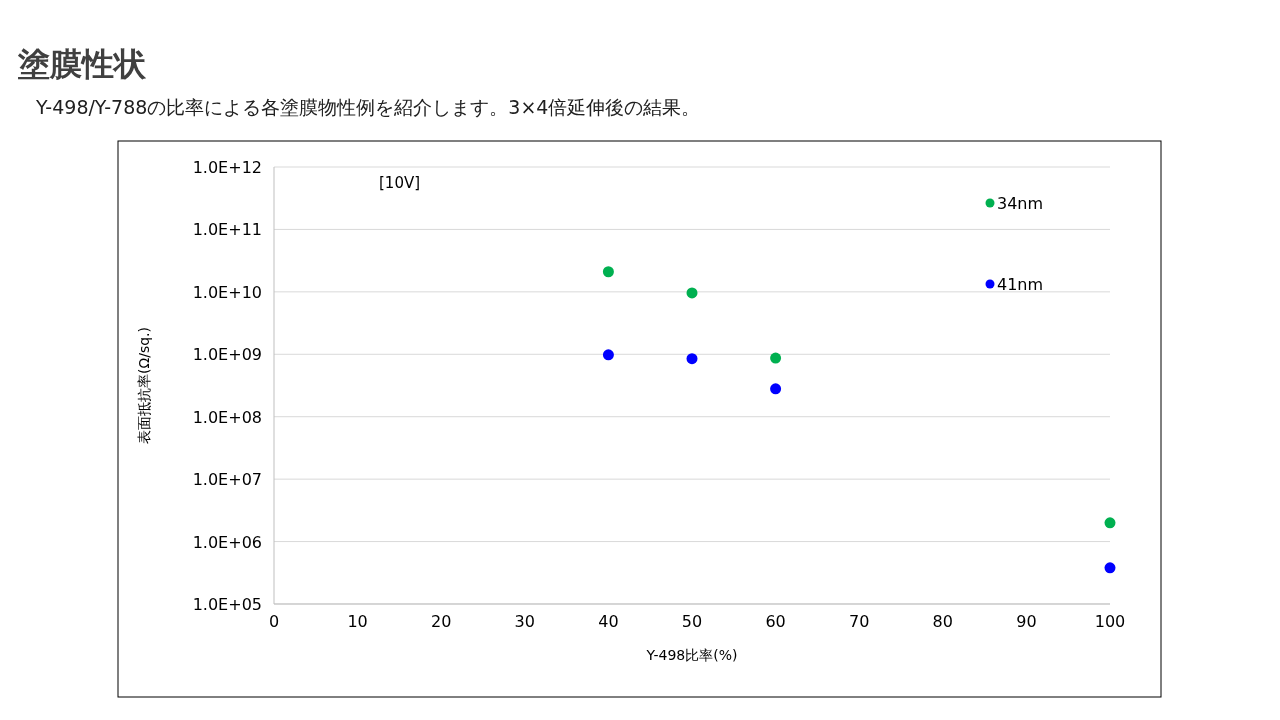 The width and height of the screenshot is (1280, 720). I want to click on x-tick-label: 70, so click(859, 621).